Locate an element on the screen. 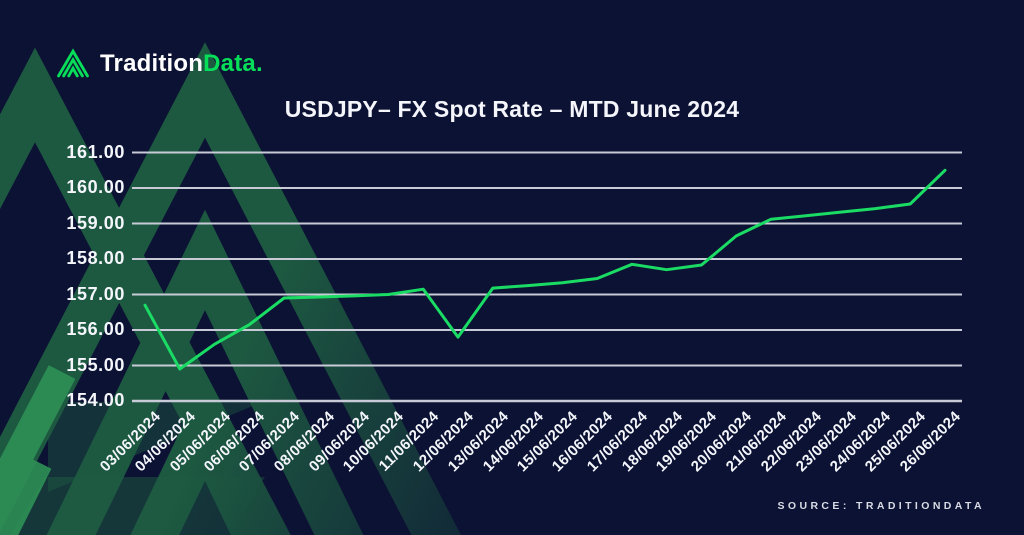 This screenshot has height=535, width=1024. brand-name-primary: Tradition is located at coordinates (152, 63).